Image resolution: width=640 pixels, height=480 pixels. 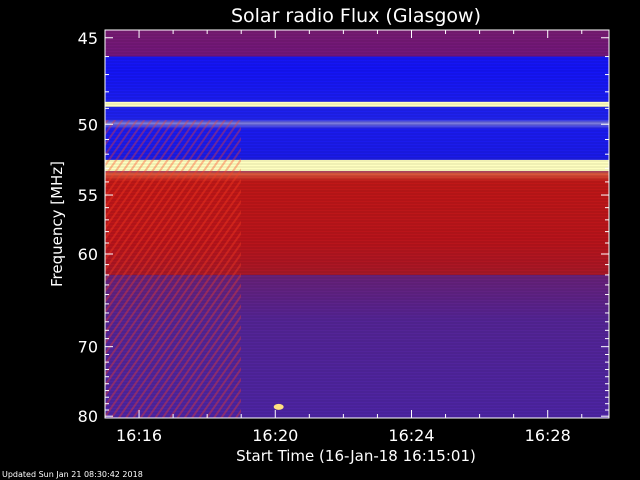 I want to click on y-tick-label: 80, so click(x=88, y=416).